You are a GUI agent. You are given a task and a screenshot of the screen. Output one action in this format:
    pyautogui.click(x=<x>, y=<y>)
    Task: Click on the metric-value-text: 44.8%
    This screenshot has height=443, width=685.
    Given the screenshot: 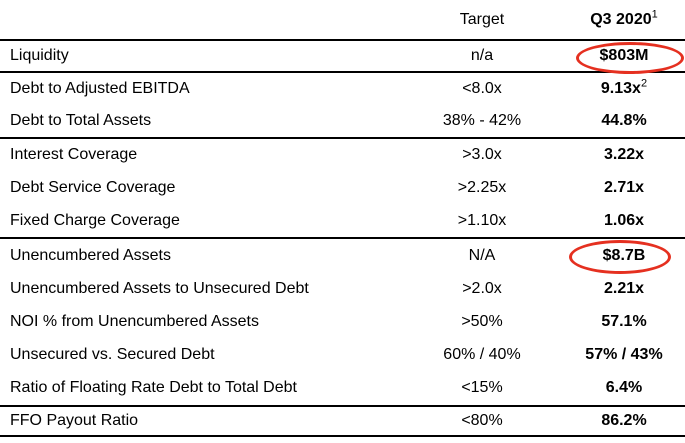 What is the action you would take?
    pyautogui.click(x=624, y=120)
    